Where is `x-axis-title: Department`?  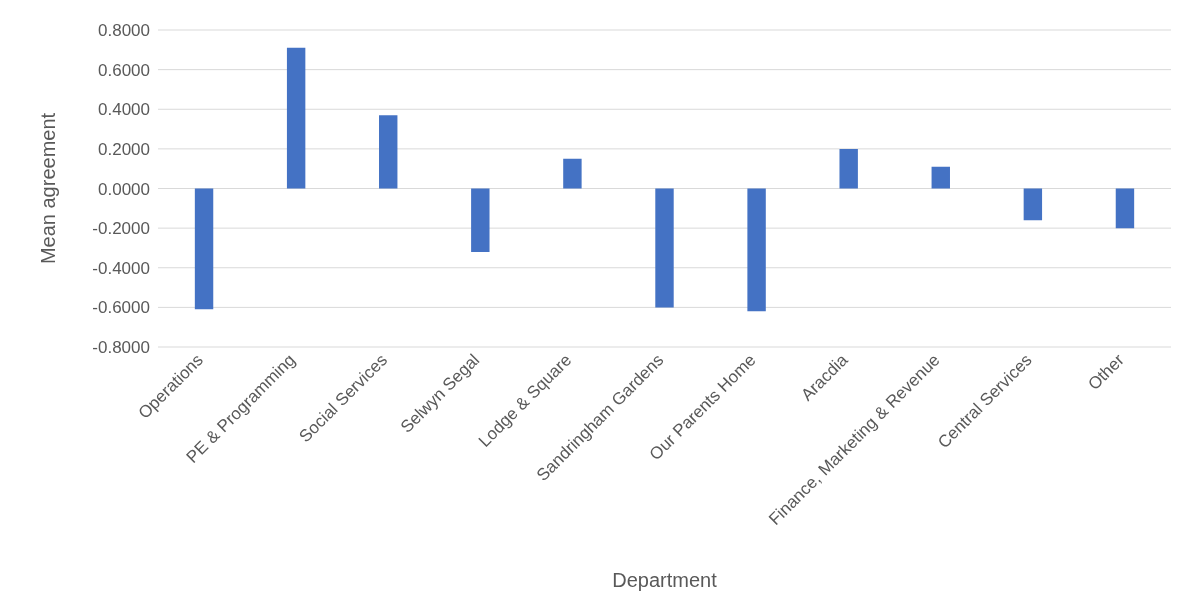
x-axis-title: Department is located at coordinates (665, 580).